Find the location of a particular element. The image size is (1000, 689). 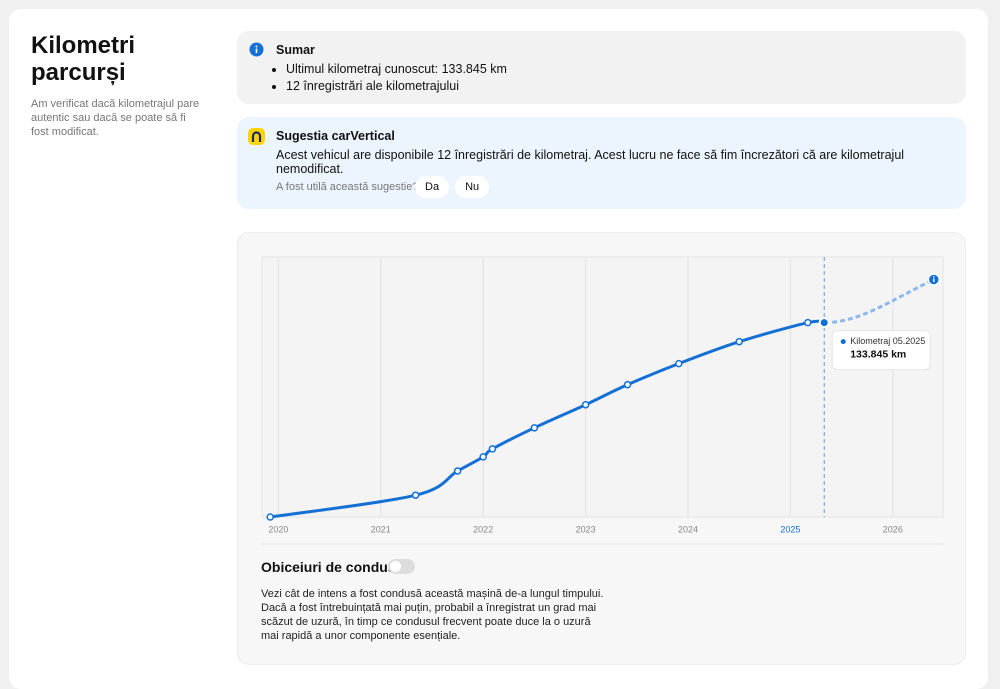

tooltip-title: Kilometraj 05.2025 is located at coordinates (887, 341).